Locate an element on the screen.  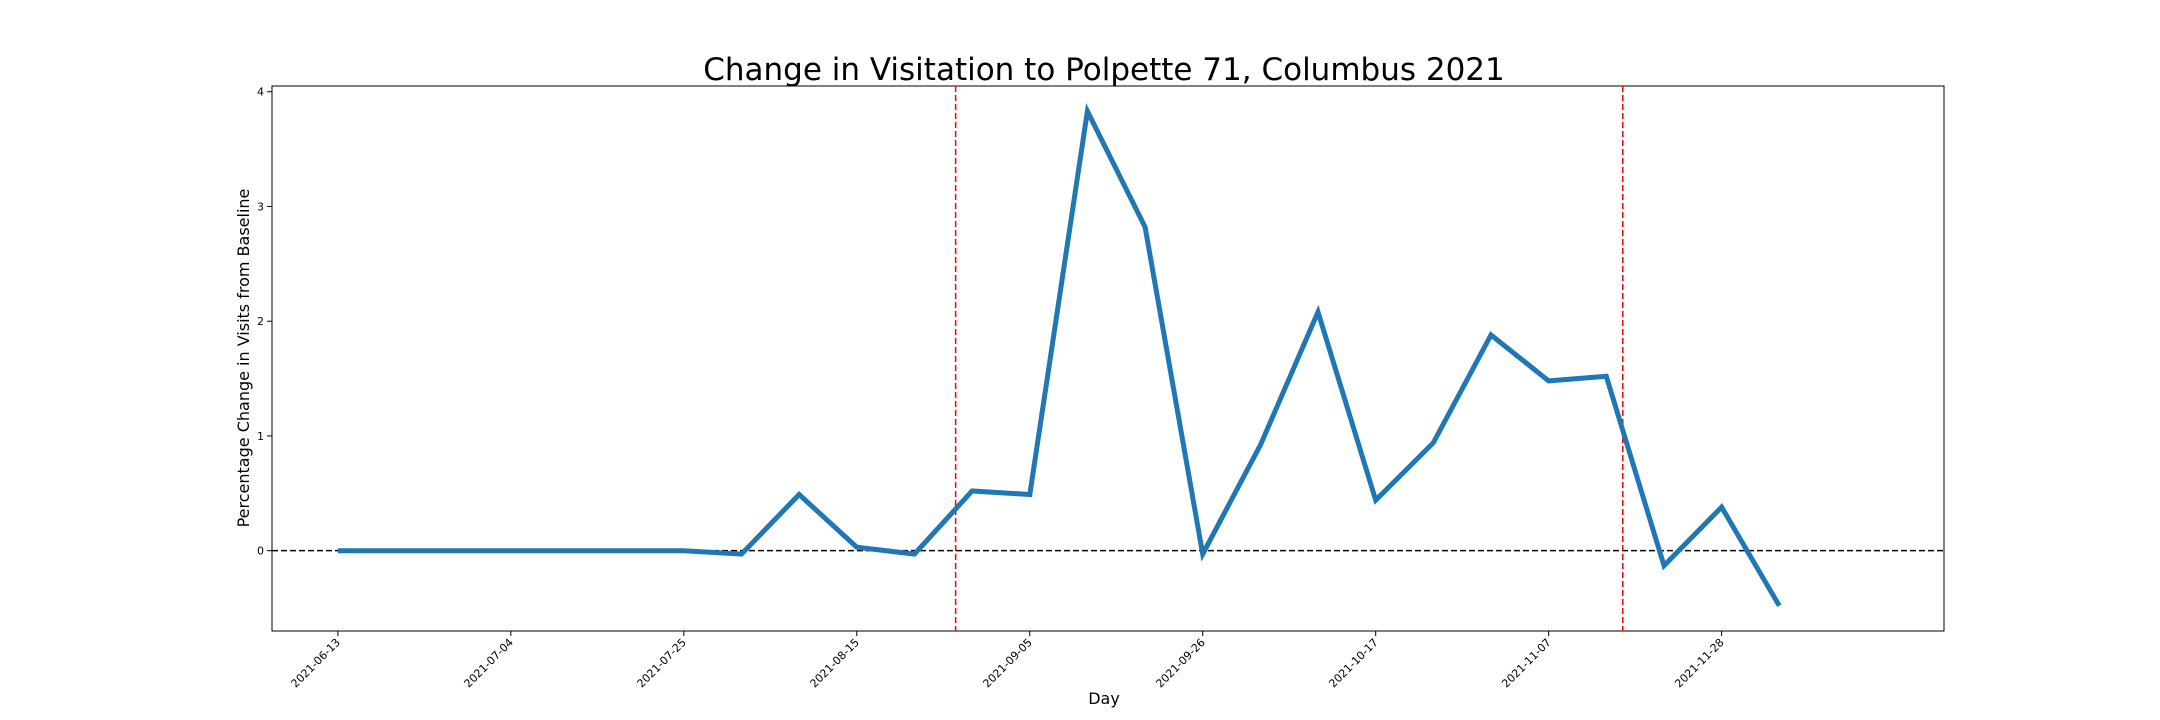
x-axis-label: Day is located at coordinates (1104, 698).